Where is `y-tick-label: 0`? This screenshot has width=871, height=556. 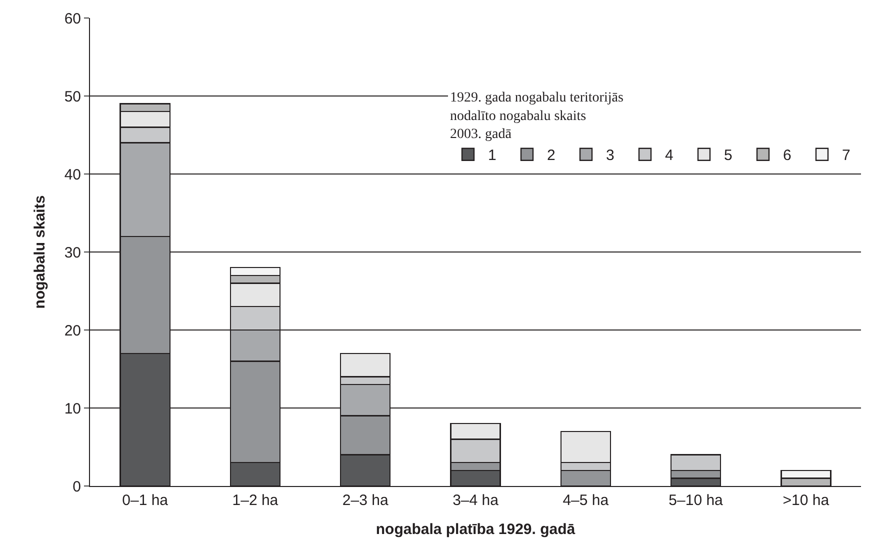 y-tick-label: 0 is located at coordinates (76, 487).